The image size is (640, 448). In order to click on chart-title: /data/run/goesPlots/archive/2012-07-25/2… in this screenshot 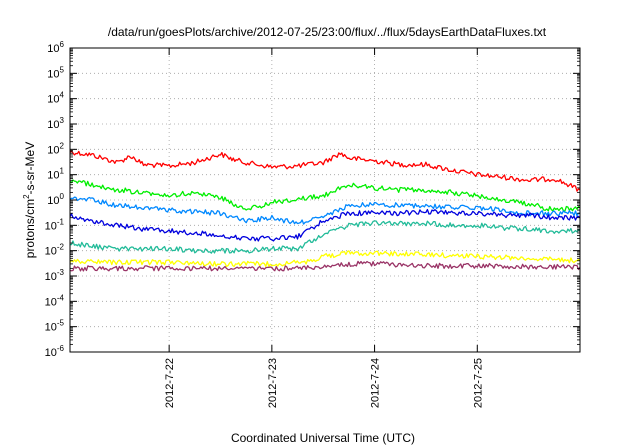, I will do `click(327, 32)`.